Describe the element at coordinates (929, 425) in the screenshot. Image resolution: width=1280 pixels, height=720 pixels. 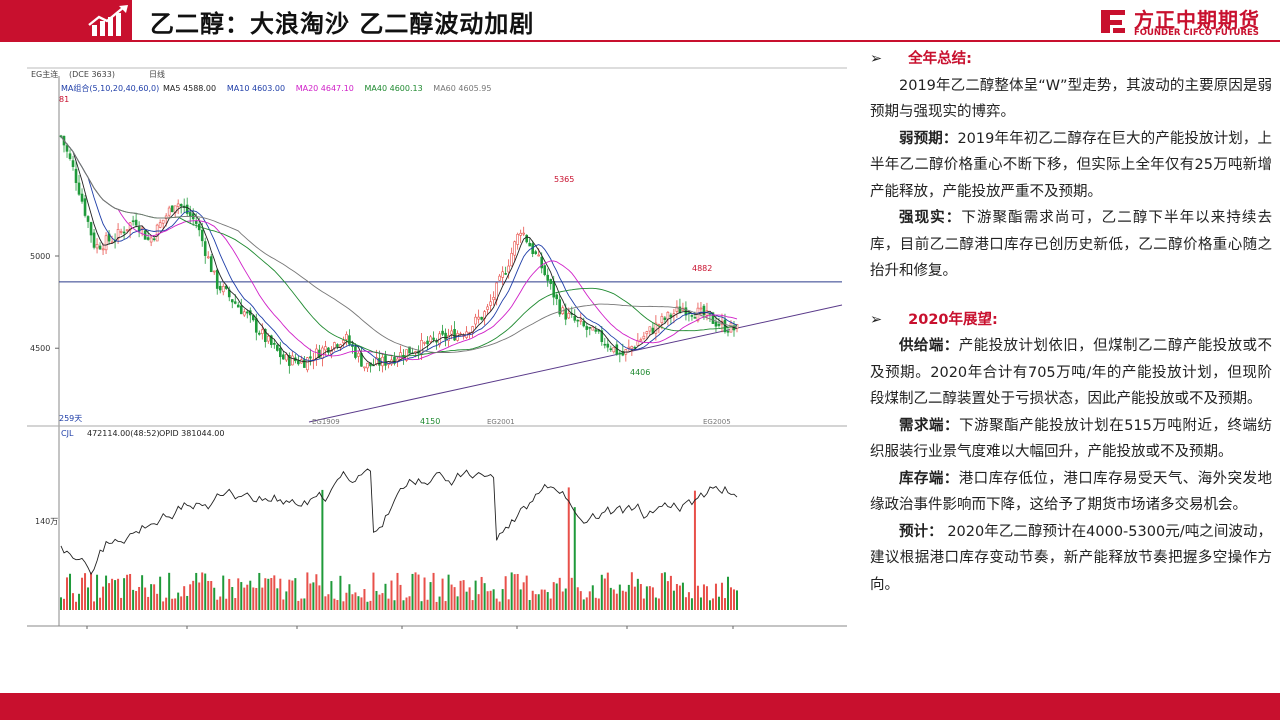
I see `demand-label: 需求端：` at that location.